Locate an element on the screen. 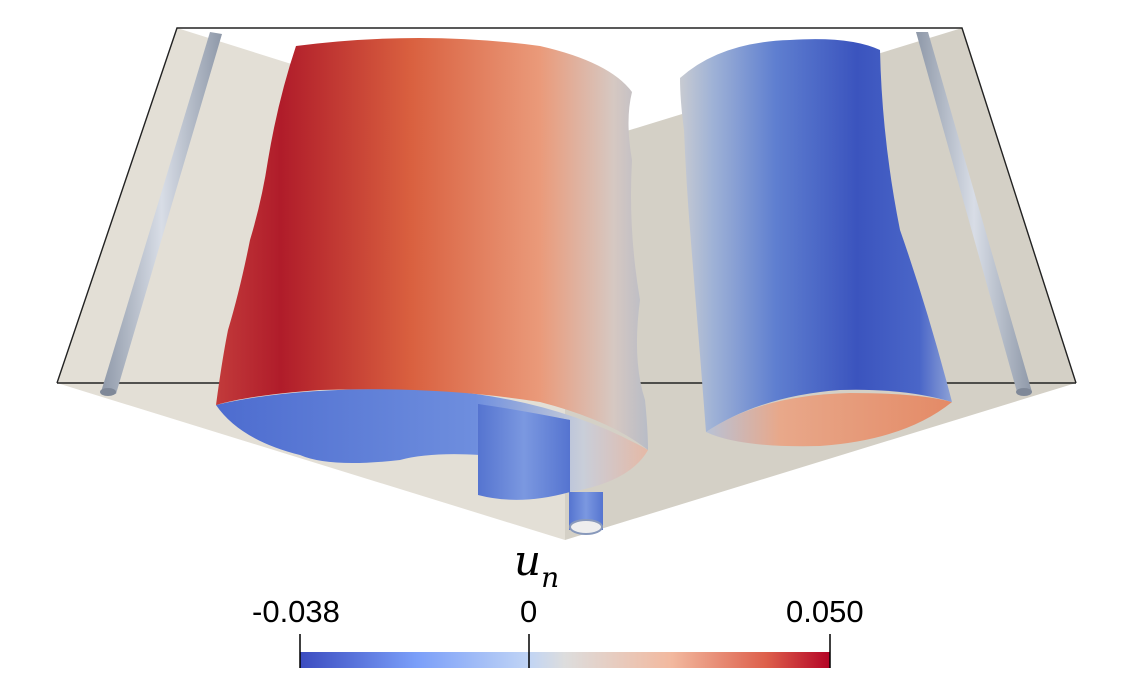 The image size is (1144, 674). colorbar-title-subscript: n is located at coordinates (550, 577).